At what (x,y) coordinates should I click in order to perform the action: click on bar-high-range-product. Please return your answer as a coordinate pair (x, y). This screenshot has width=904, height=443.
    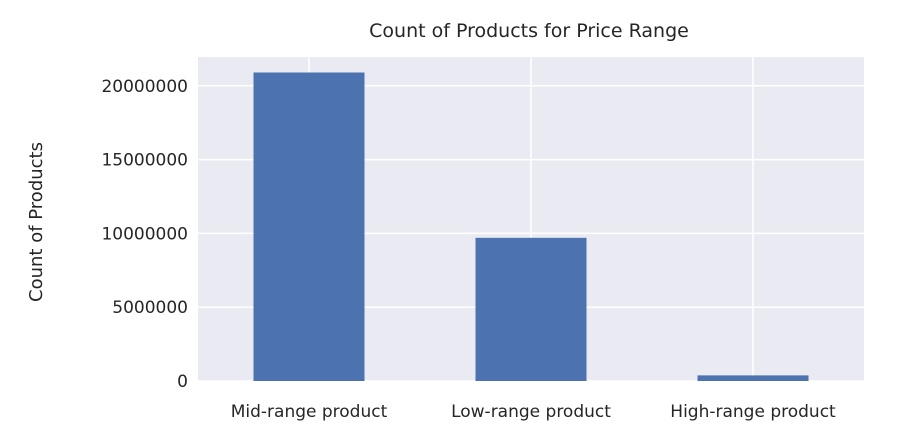
    Looking at the image, I should click on (753, 378).